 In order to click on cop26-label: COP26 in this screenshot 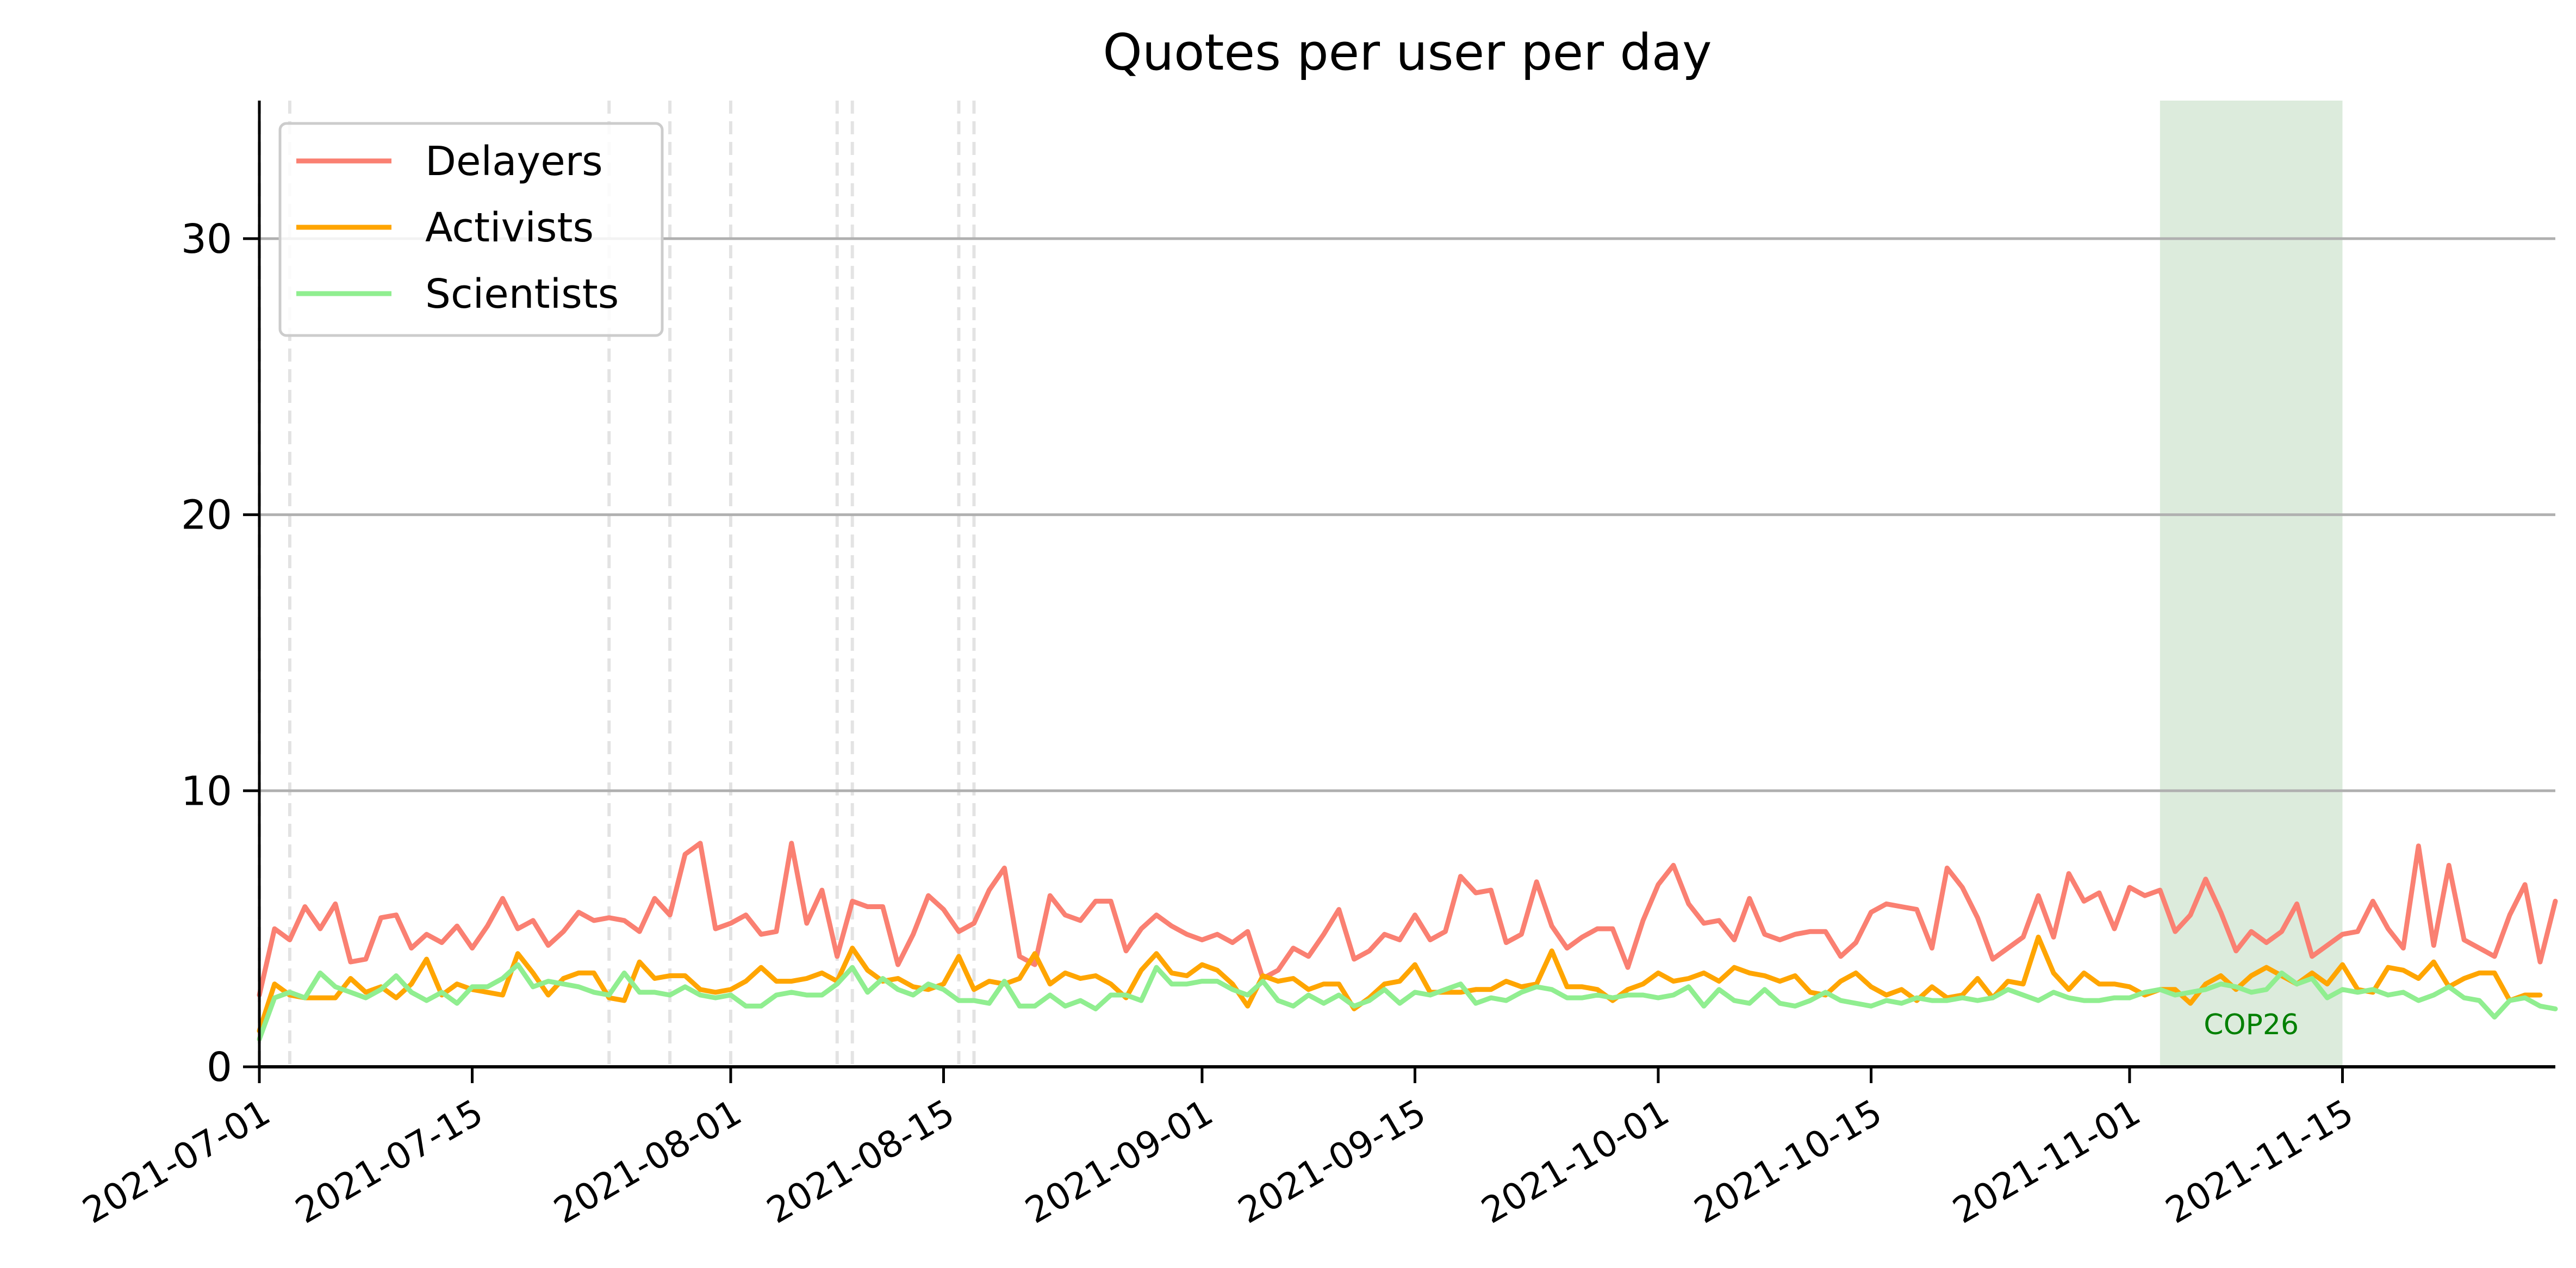, I will do `click(2251, 1025)`.